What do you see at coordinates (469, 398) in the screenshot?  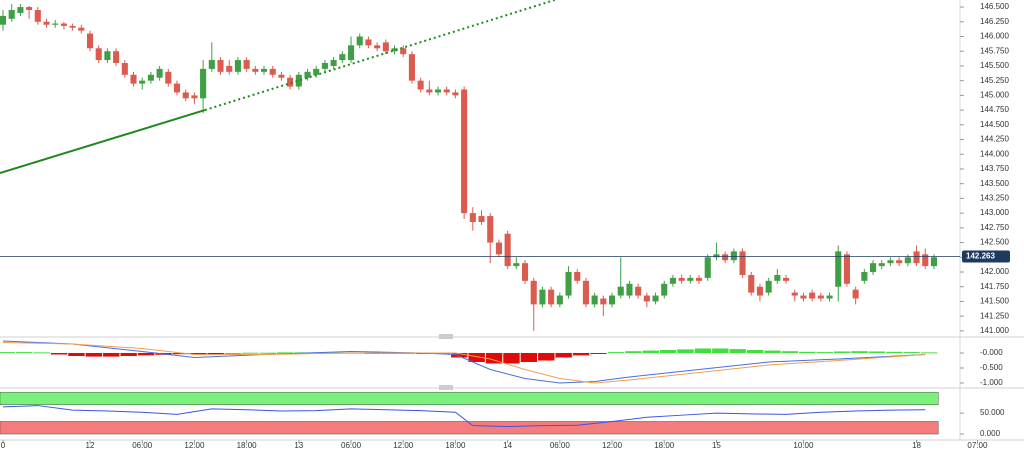 I see `zone-band` at bounding box center [469, 398].